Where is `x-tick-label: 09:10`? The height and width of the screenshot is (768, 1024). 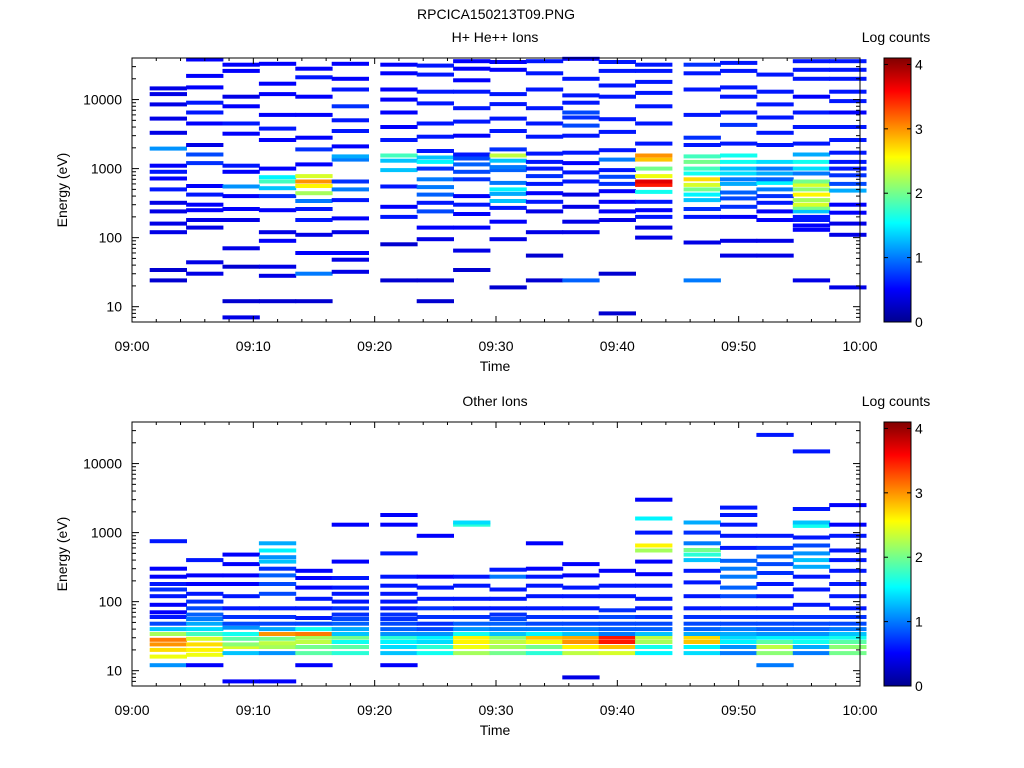 x-tick-label: 09:10 is located at coordinates (253, 710).